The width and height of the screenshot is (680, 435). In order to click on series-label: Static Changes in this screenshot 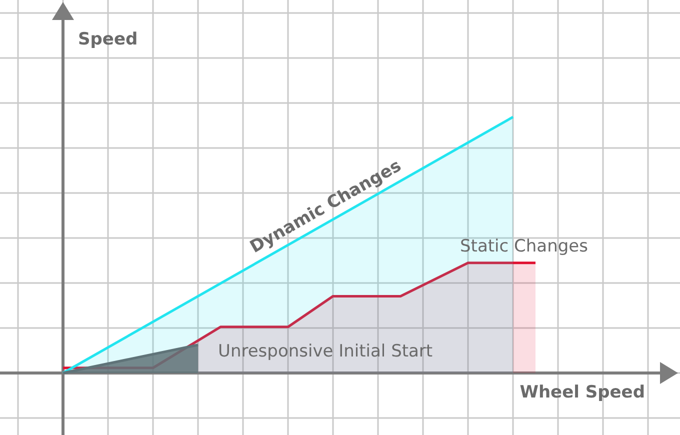, I will do `click(524, 246)`.